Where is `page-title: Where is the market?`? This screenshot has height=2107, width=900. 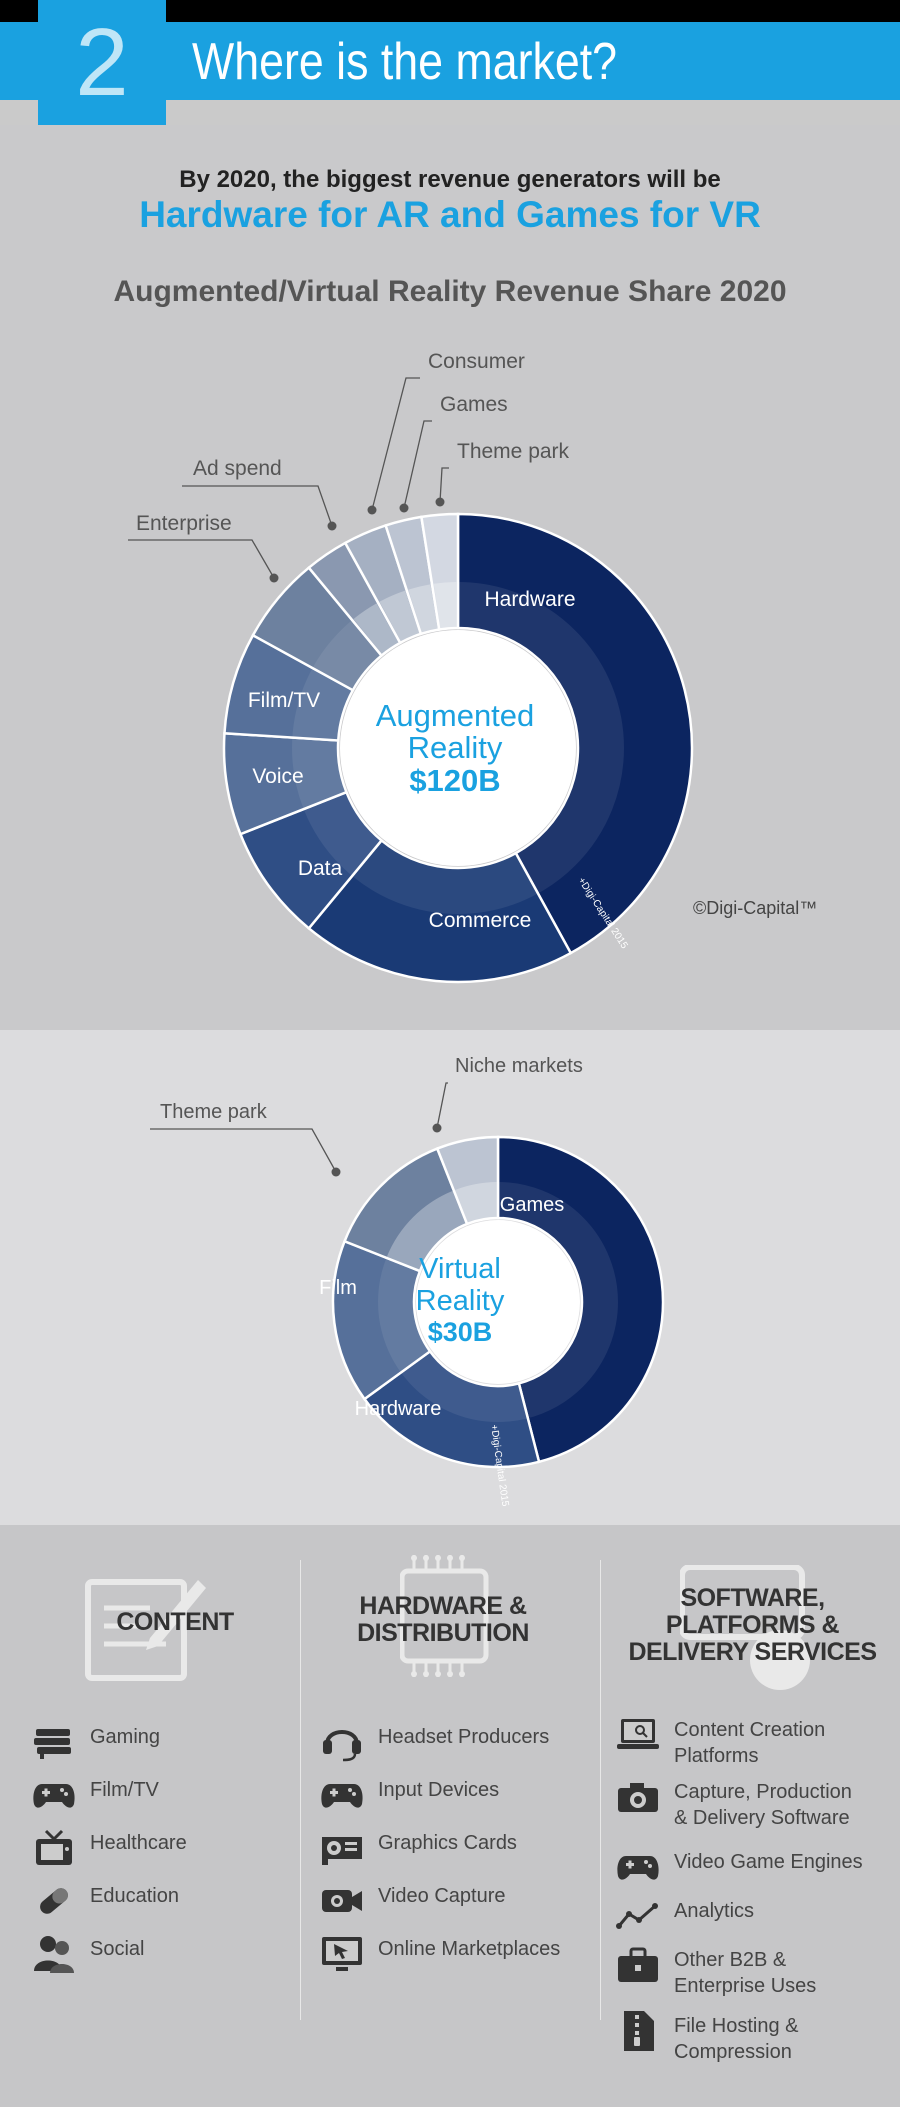 page-title: Where is the market? is located at coordinates (405, 62).